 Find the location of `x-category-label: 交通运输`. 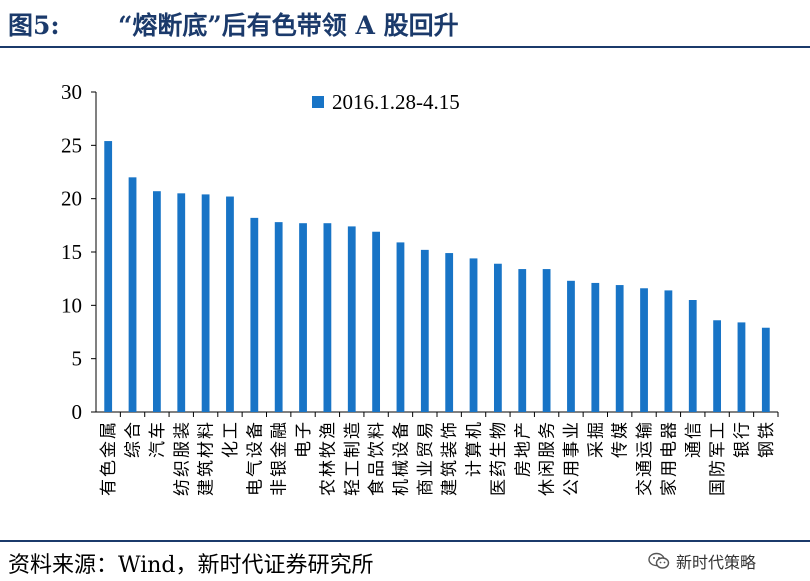

x-category-label: 交通运输 is located at coordinates (645, 458).